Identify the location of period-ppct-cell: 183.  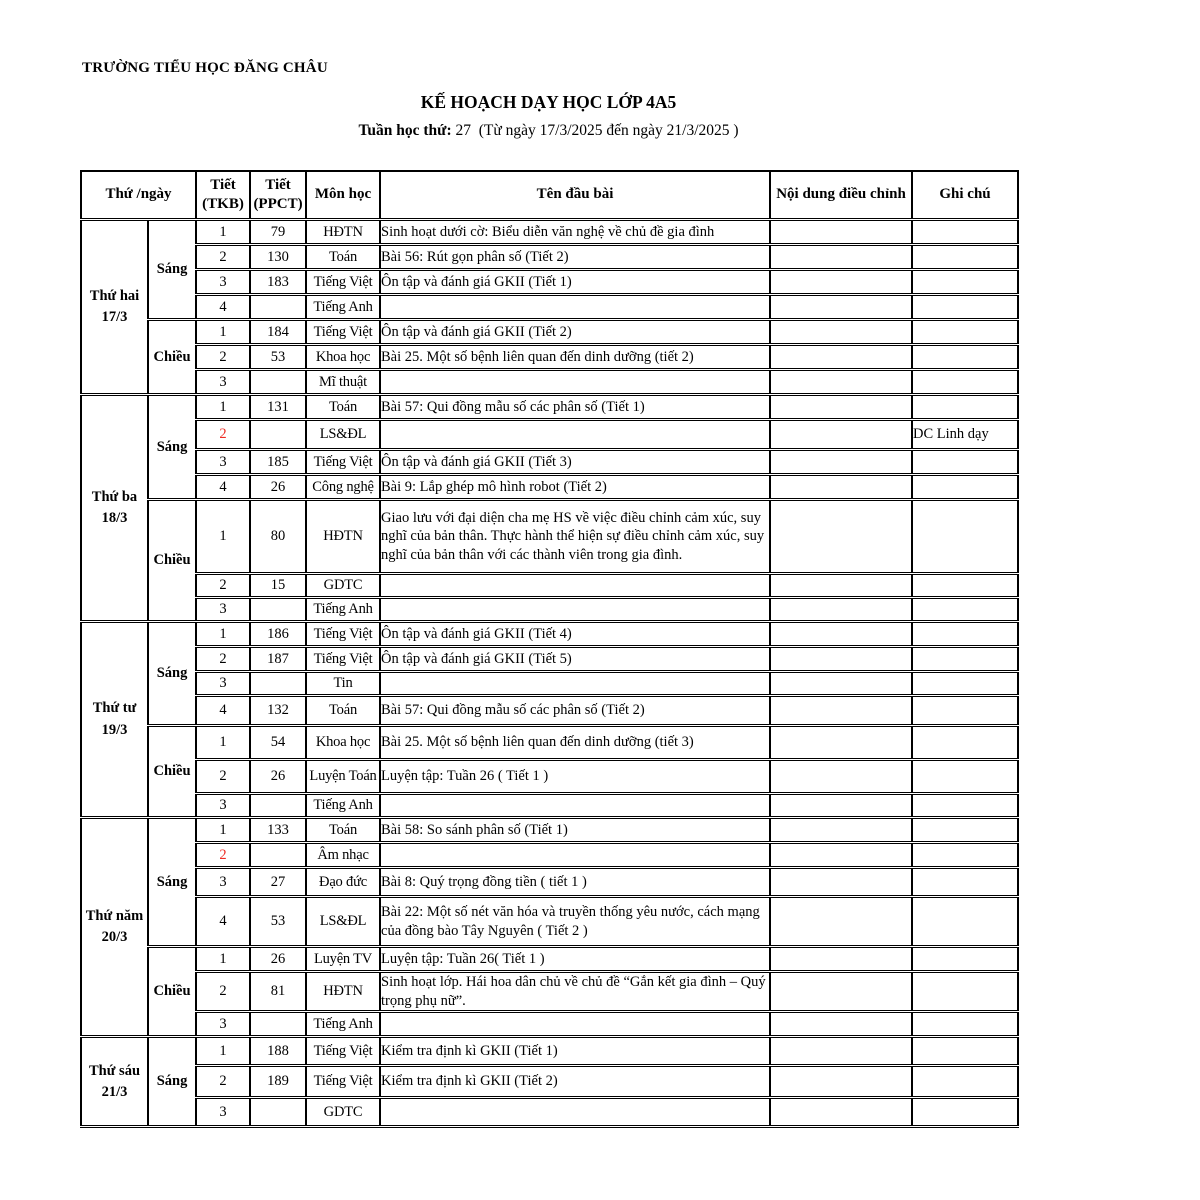
(278, 282).